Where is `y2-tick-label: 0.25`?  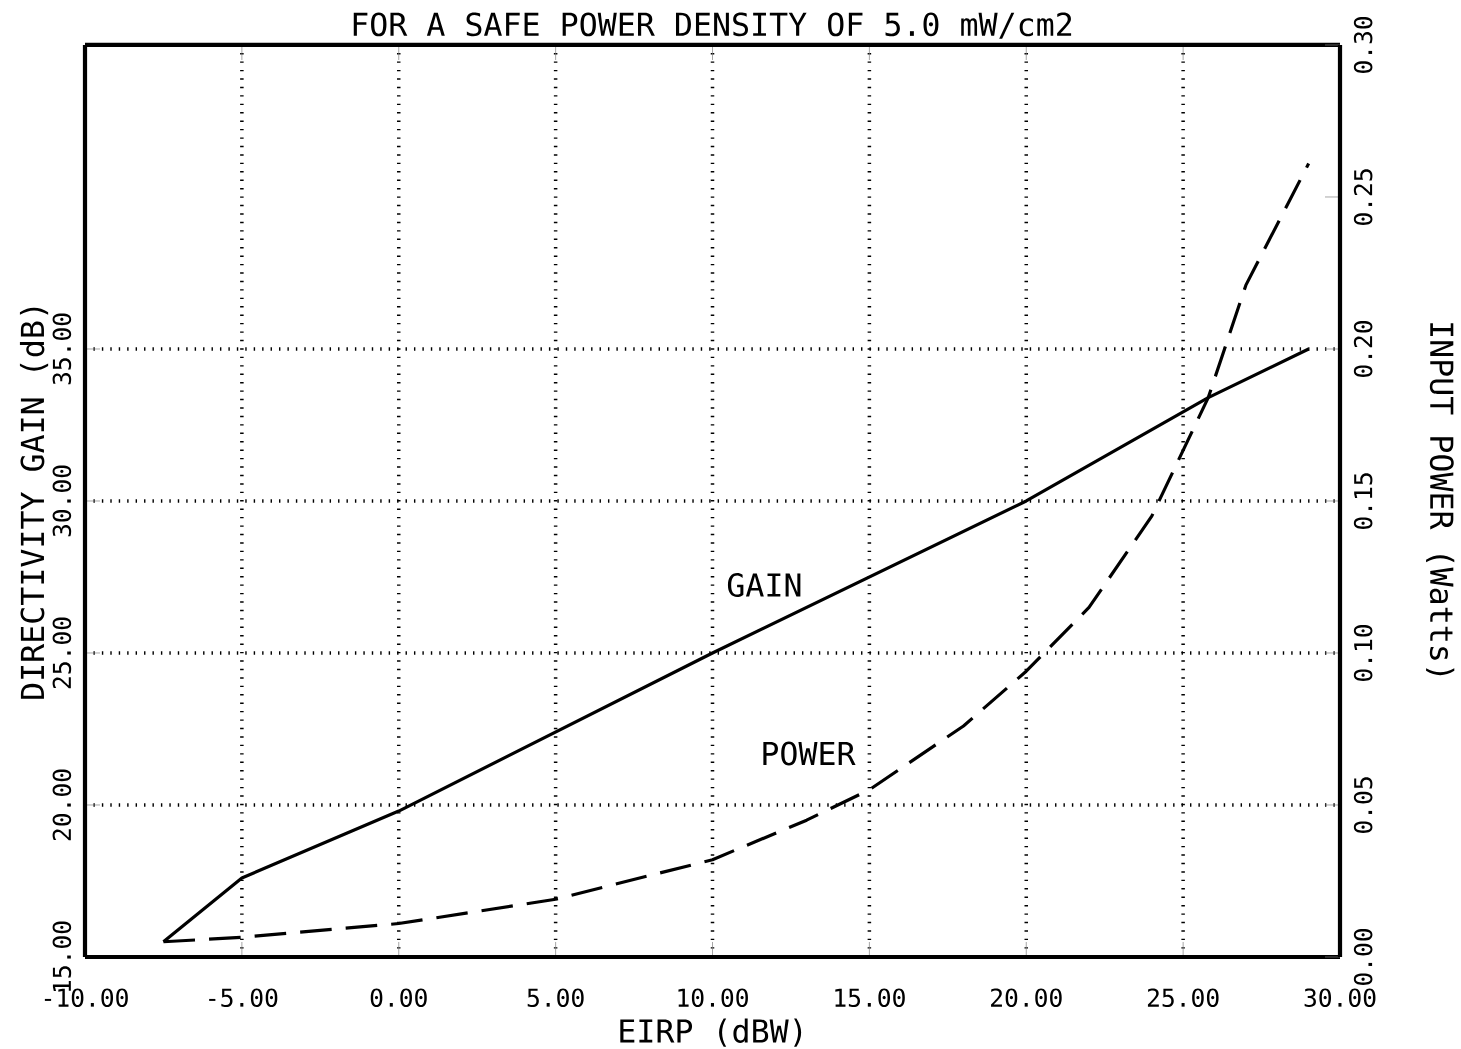 y2-tick-label: 0.25 is located at coordinates (1363, 197).